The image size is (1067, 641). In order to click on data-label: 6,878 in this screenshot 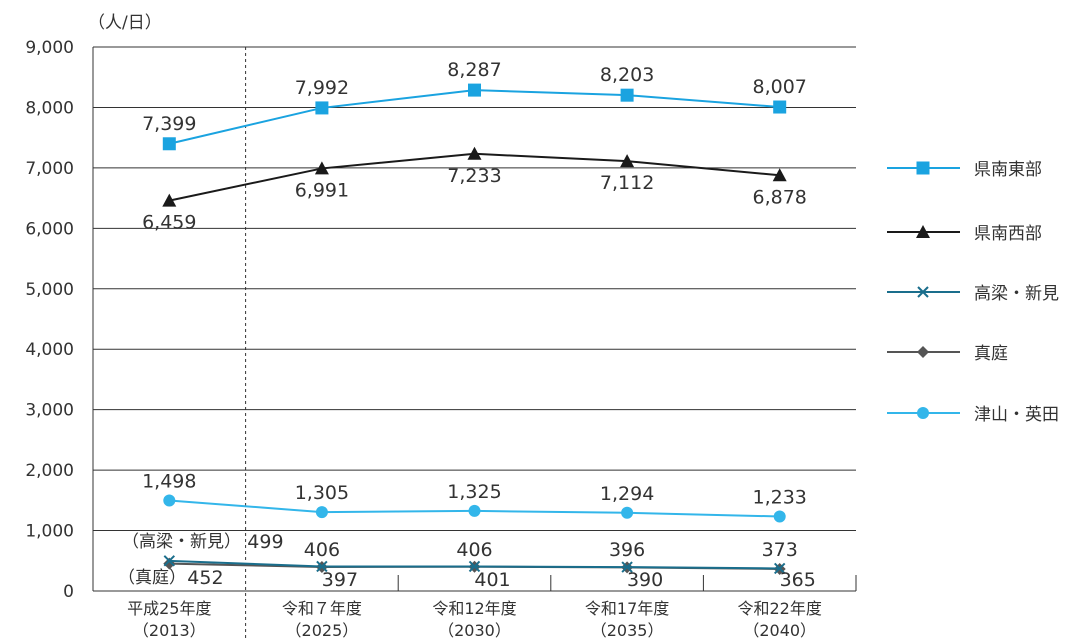, I will do `click(779, 197)`.